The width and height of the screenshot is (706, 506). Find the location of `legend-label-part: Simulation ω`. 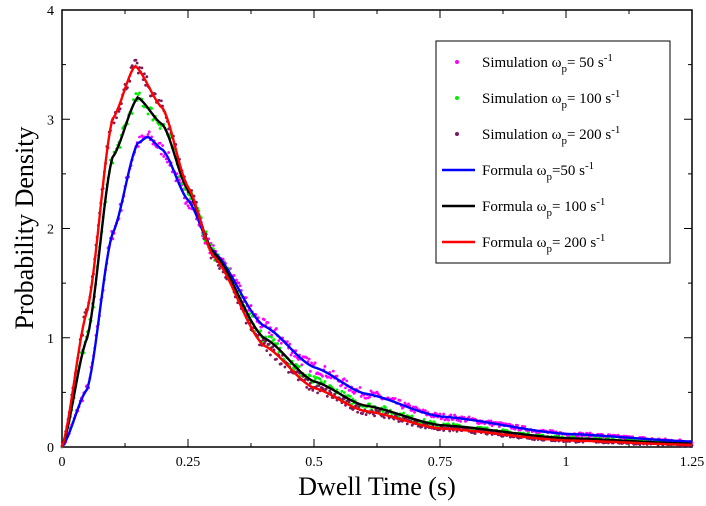

legend-label-part: Simulation ω is located at coordinates (522, 63).